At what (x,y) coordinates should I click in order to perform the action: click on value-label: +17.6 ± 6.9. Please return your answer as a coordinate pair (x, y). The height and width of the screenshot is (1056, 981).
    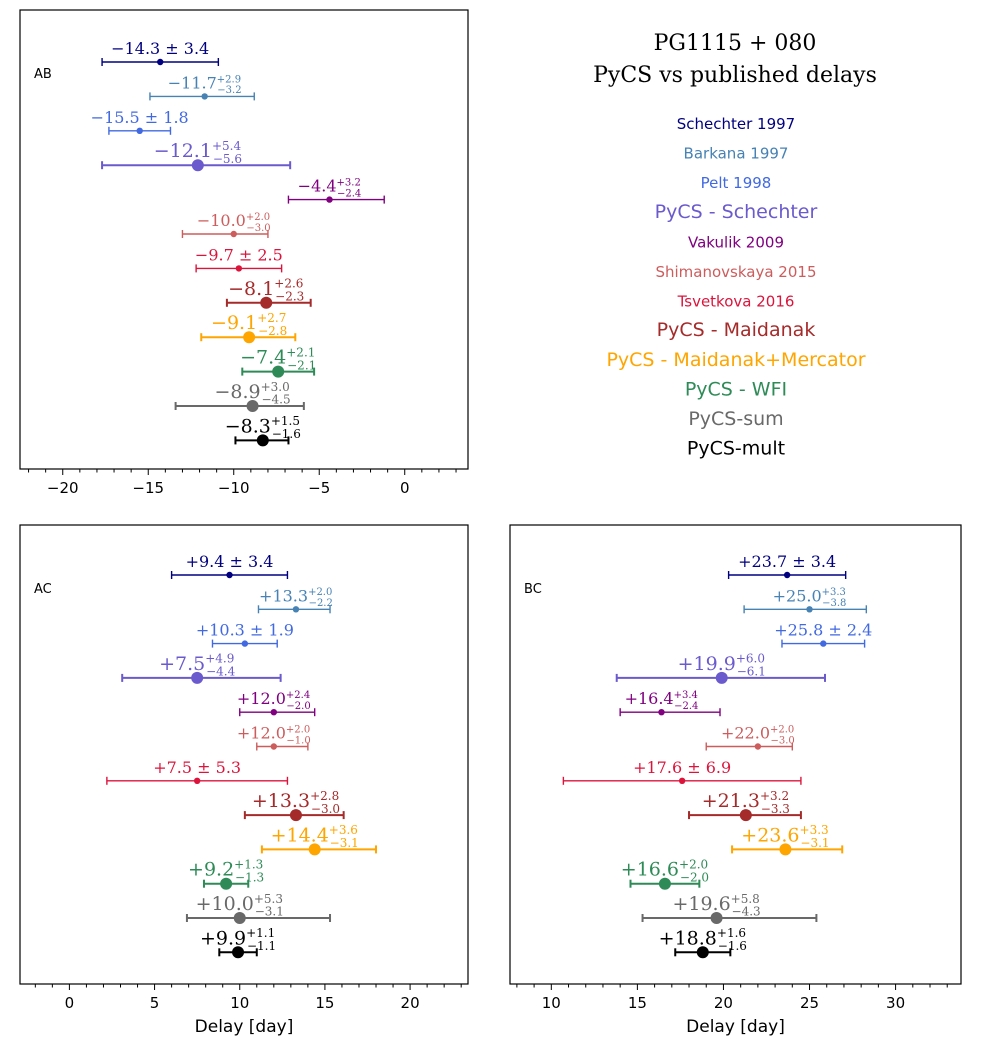
    Looking at the image, I should click on (682, 767).